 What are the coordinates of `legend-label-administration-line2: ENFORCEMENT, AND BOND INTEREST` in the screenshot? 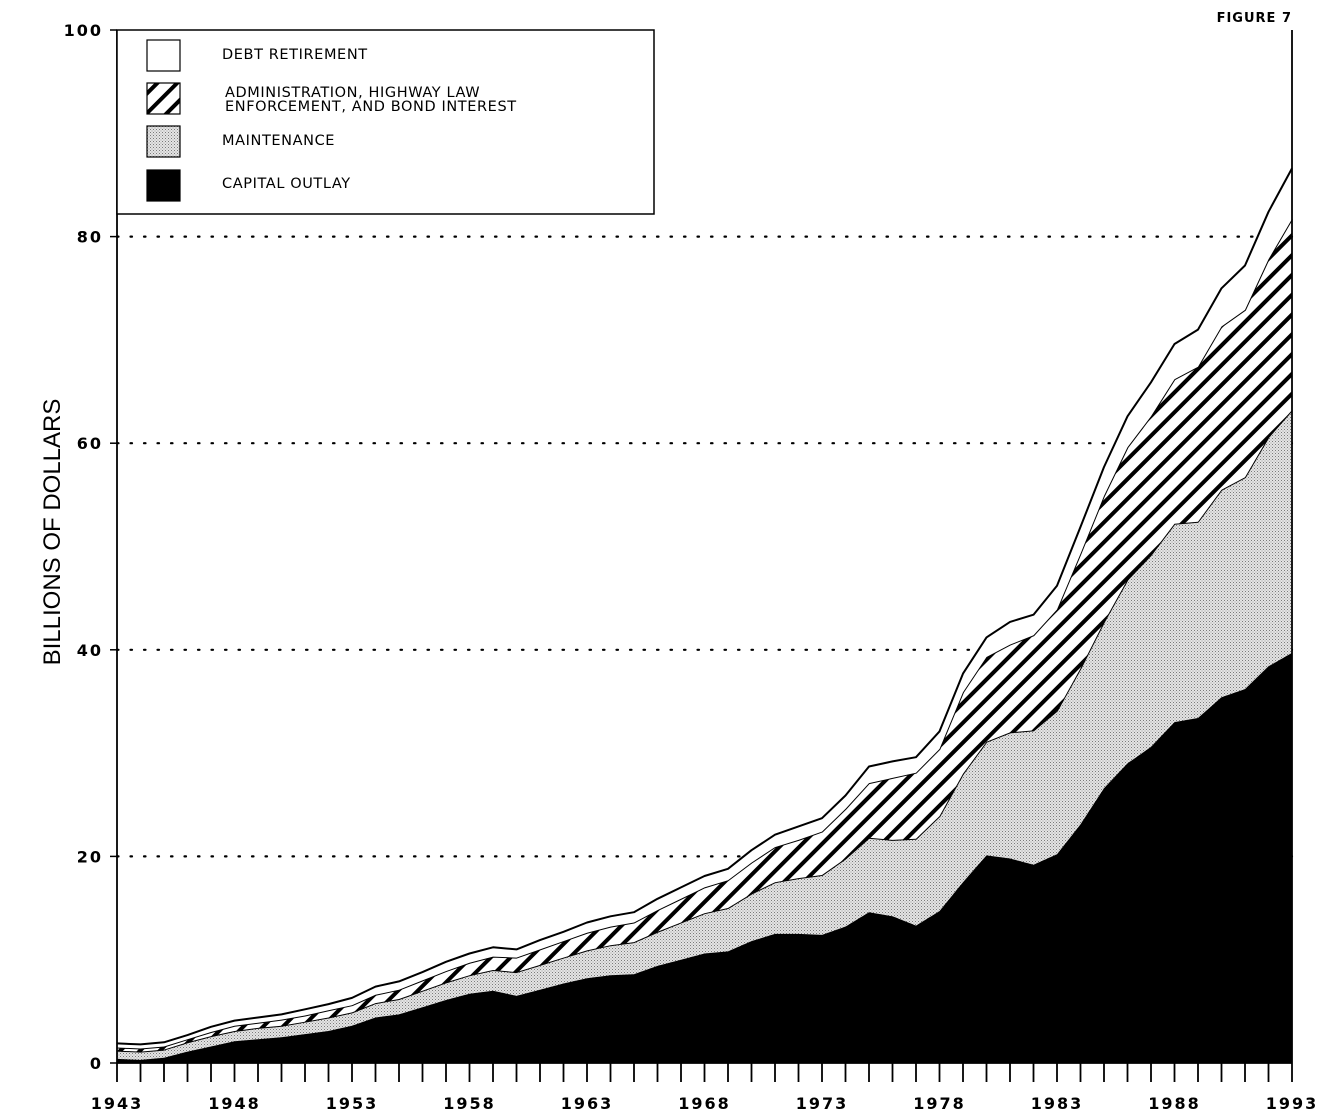 It's located at (371, 107).